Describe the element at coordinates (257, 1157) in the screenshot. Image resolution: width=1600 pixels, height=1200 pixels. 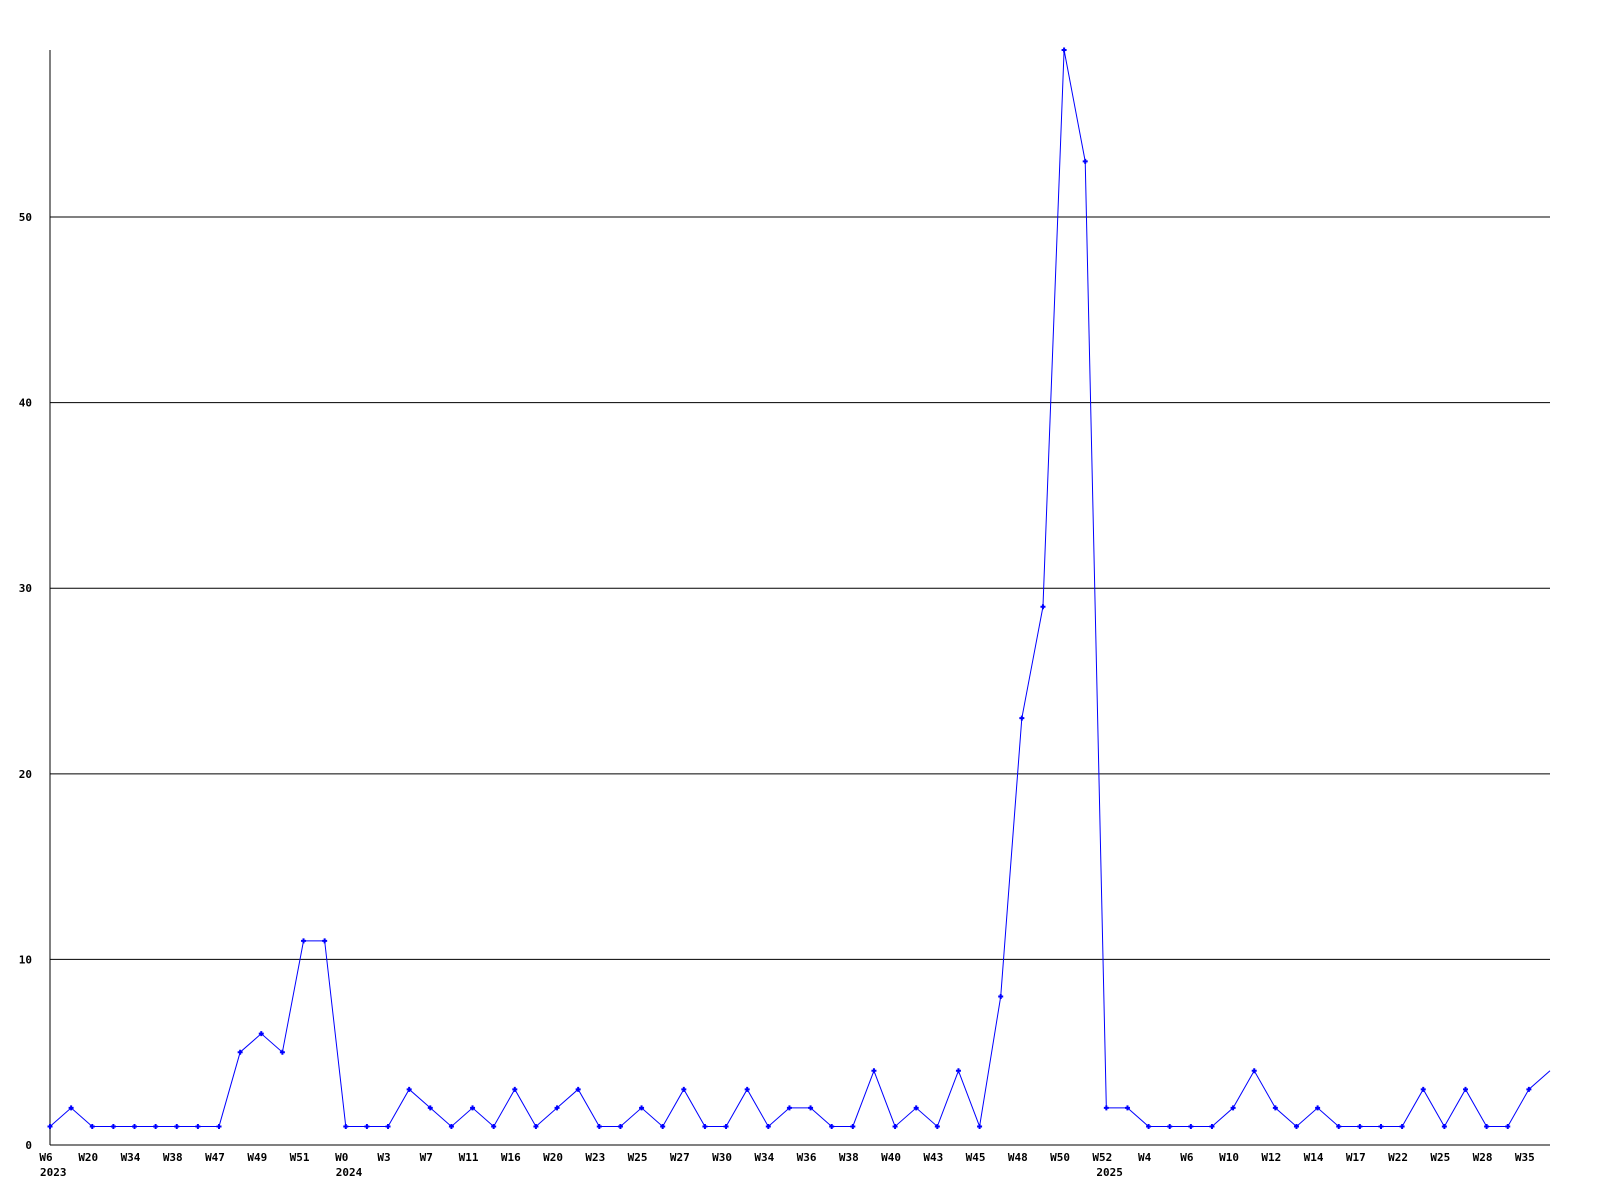
I see `x-tick-label: W49` at that location.